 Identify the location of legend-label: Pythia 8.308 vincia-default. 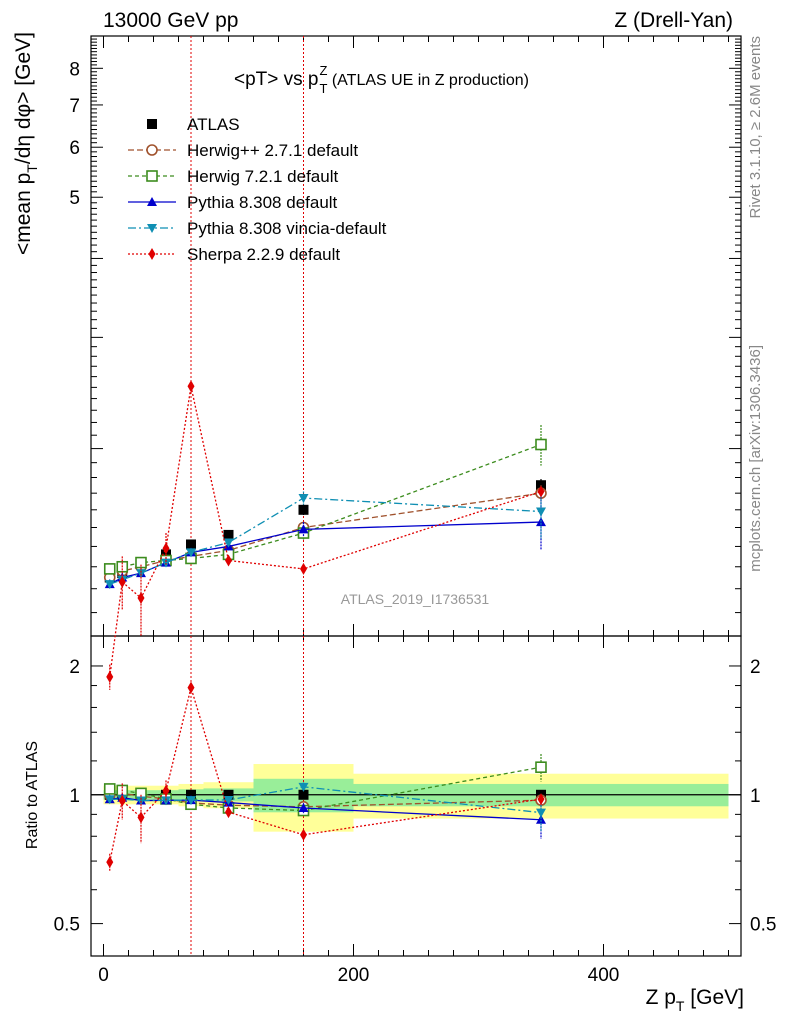
(287, 228).